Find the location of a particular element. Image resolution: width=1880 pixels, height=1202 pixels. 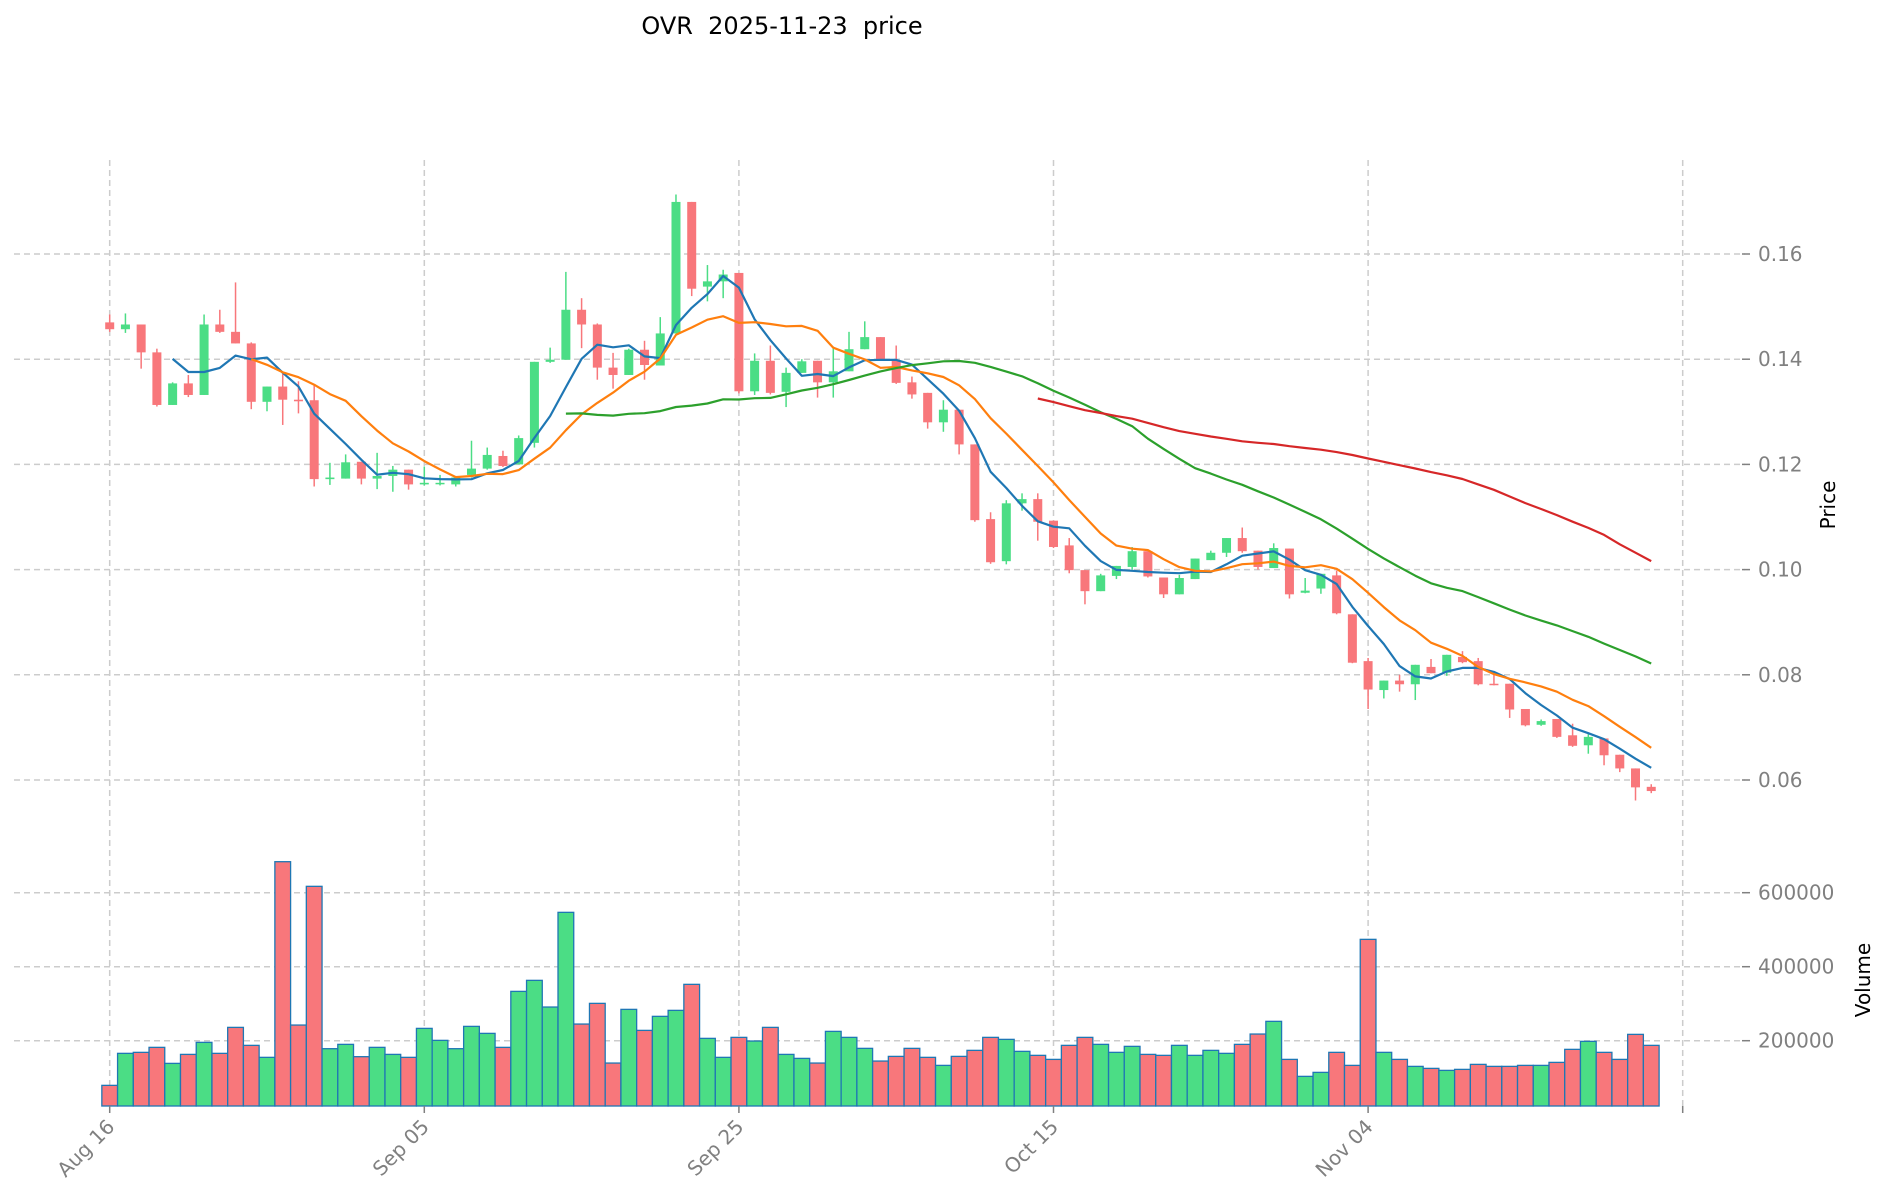

price-tick-label: 0.12 is located at coordinates (1780, 464).